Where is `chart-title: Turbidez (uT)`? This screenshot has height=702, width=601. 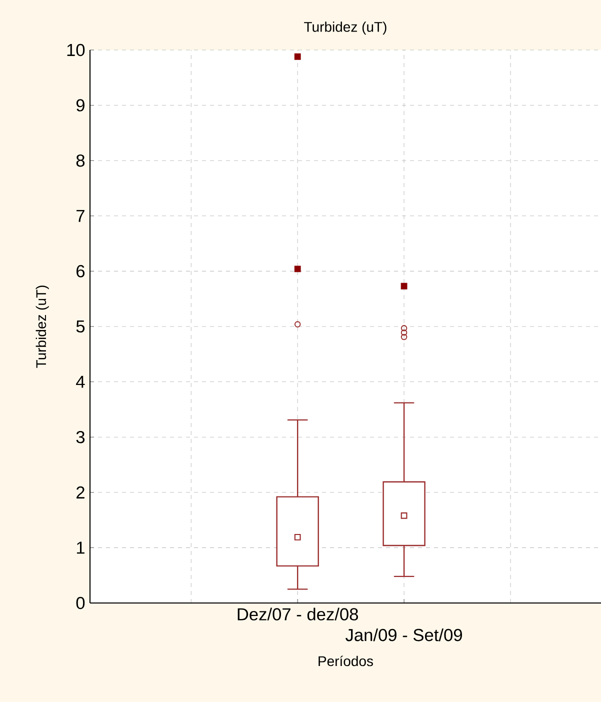
chart-title: Turbidez (uT) is located at coordinates (345, 28).